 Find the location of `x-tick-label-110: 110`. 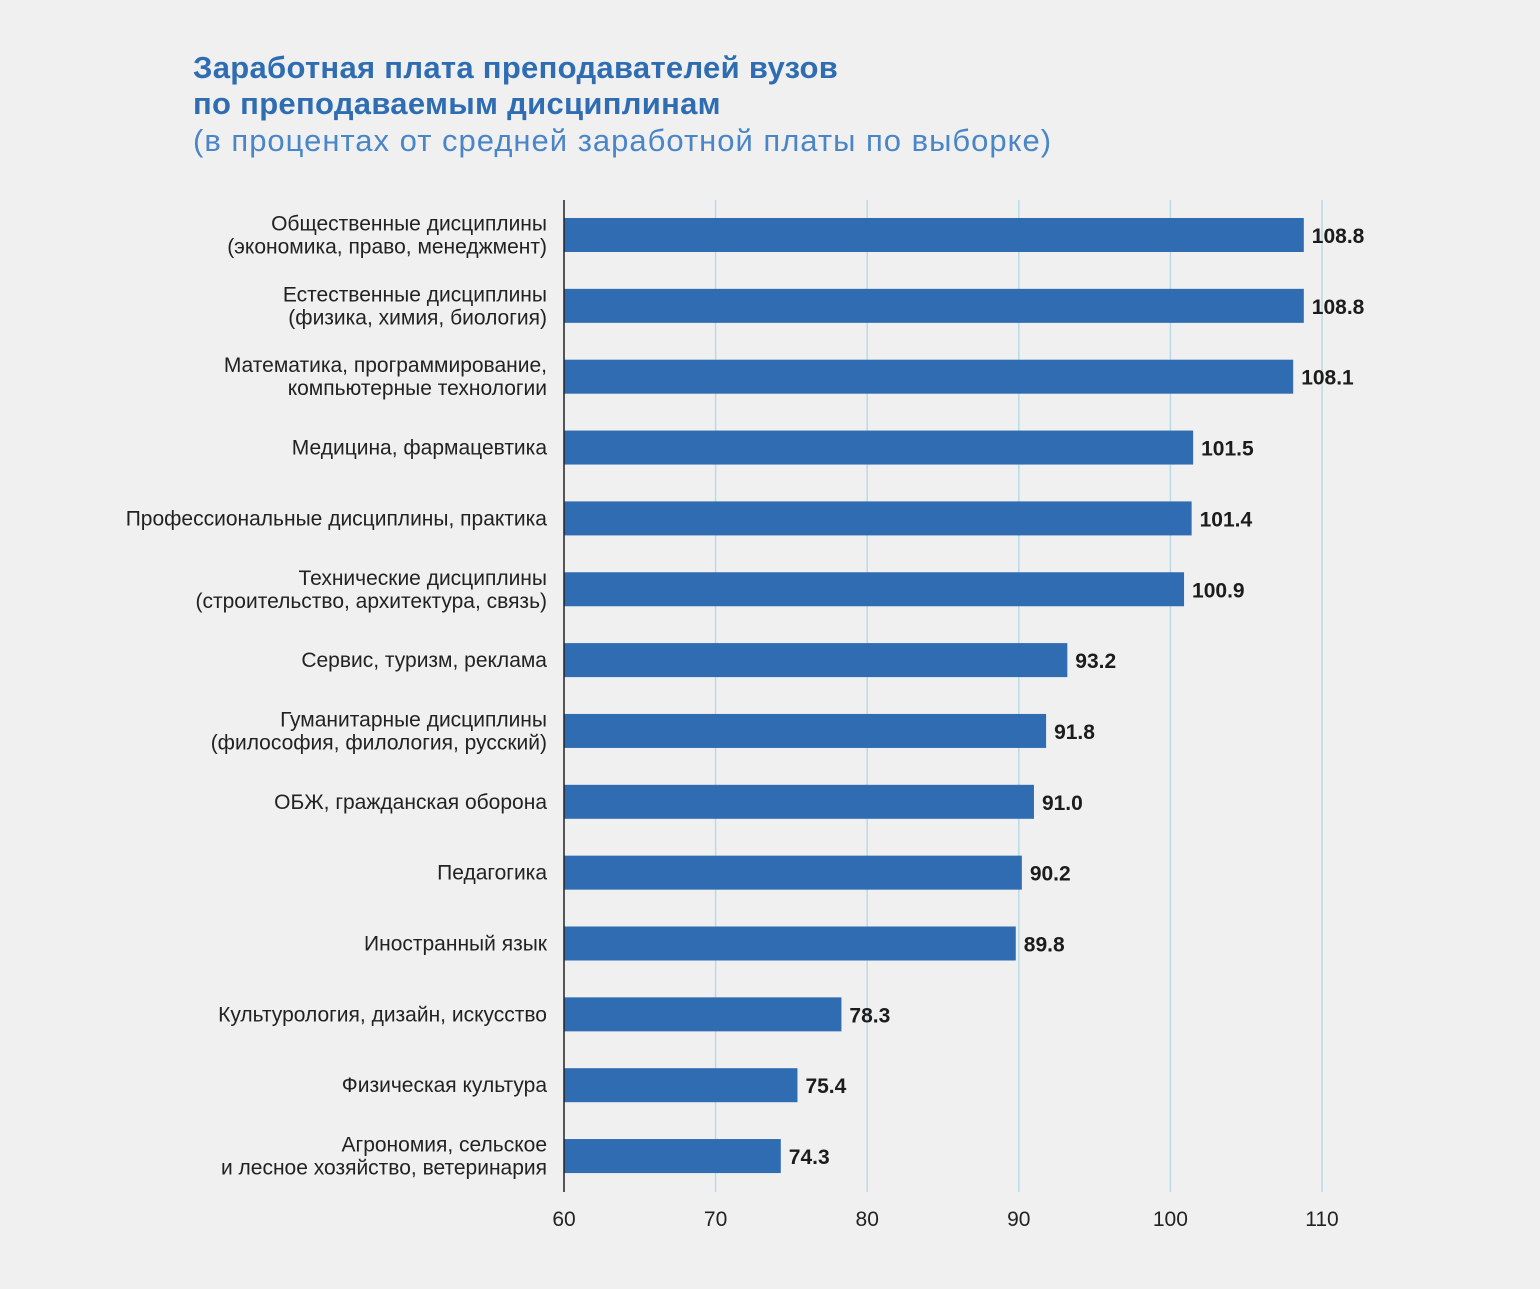

x-tick-label-110: 110 is located at coordinates (1321, 1219).